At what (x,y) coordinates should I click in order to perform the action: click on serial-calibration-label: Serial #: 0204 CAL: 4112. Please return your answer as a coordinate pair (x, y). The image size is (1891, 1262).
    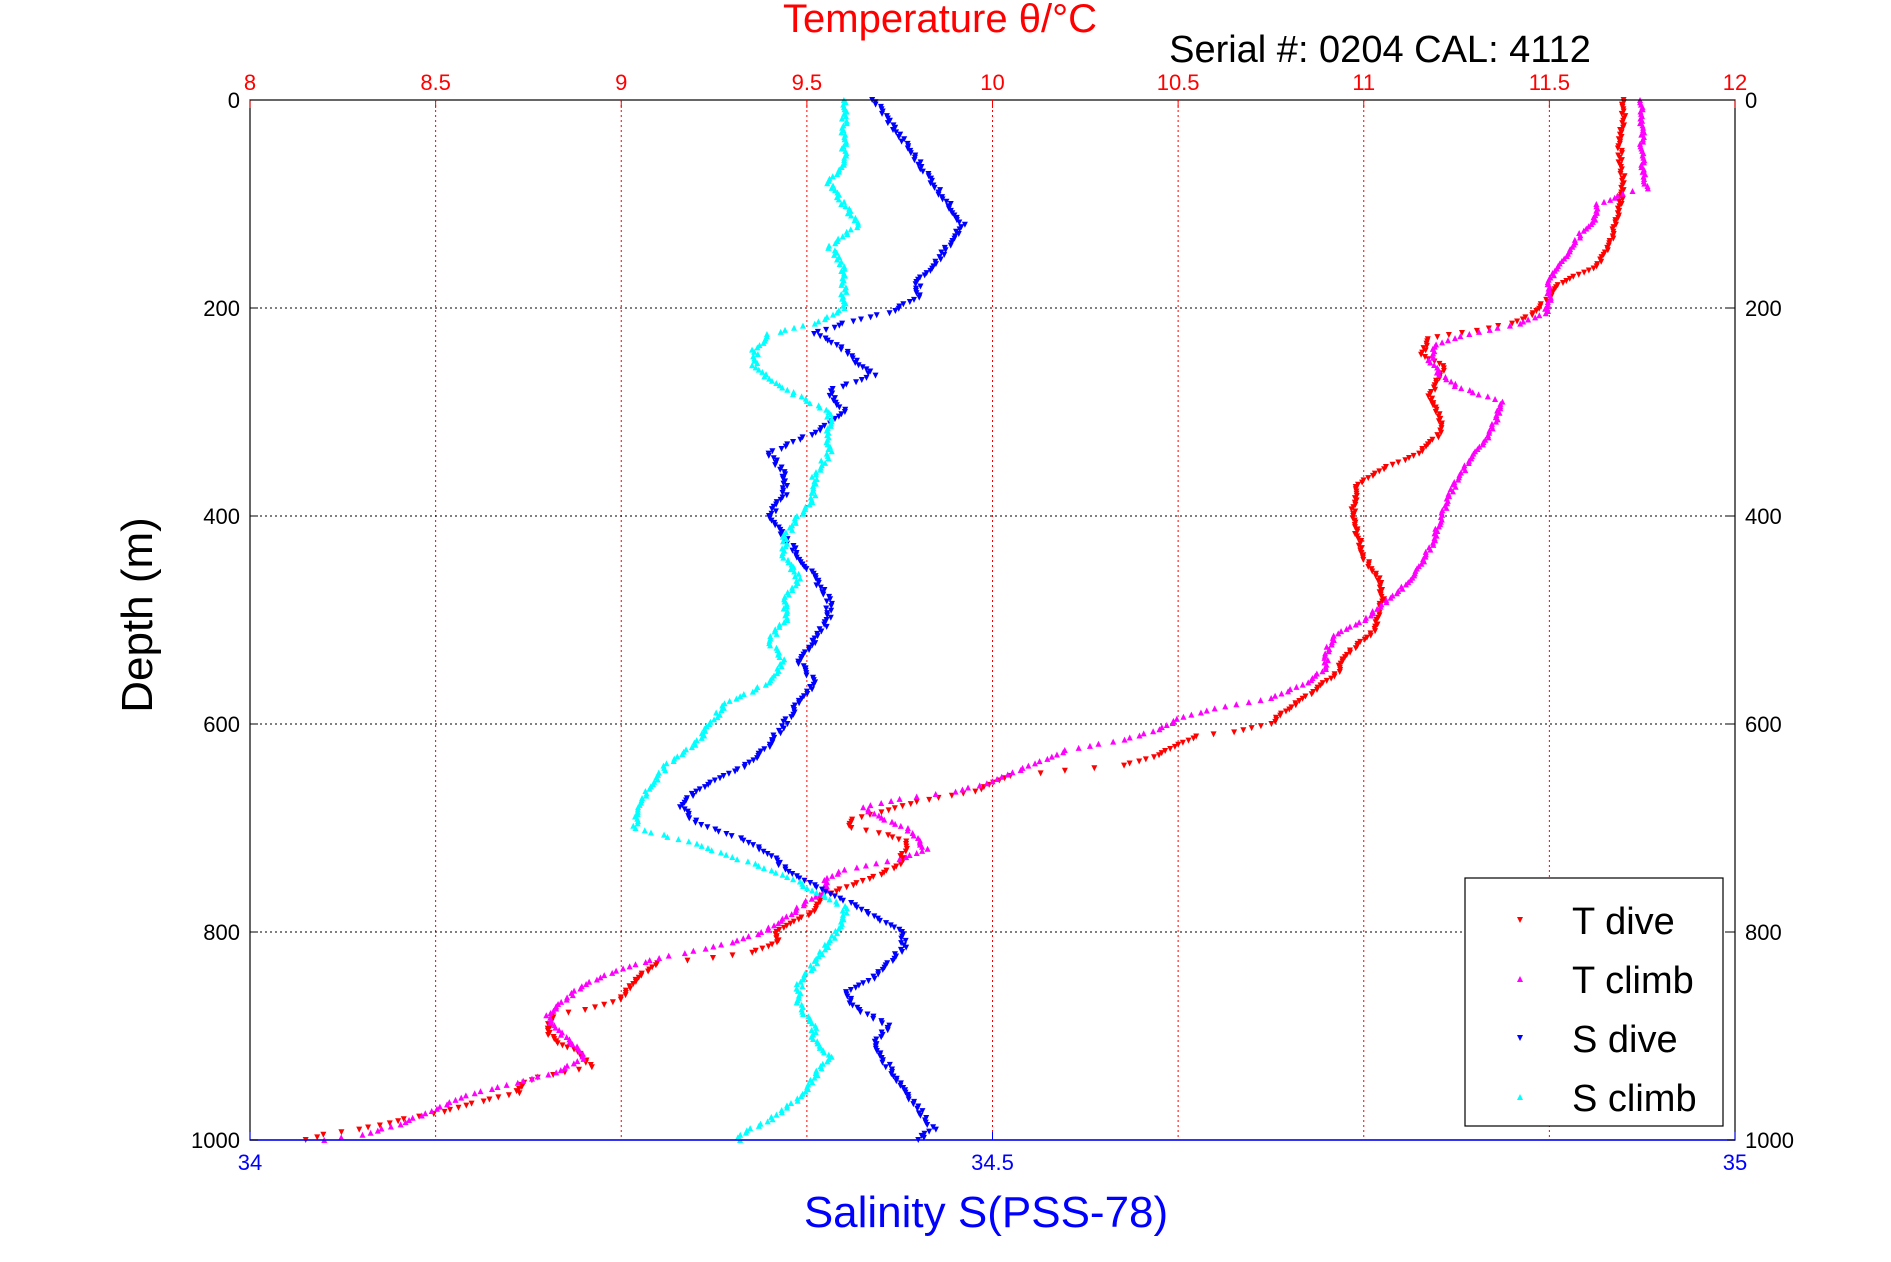
    Looking at the image, I should click on (1380, 50).